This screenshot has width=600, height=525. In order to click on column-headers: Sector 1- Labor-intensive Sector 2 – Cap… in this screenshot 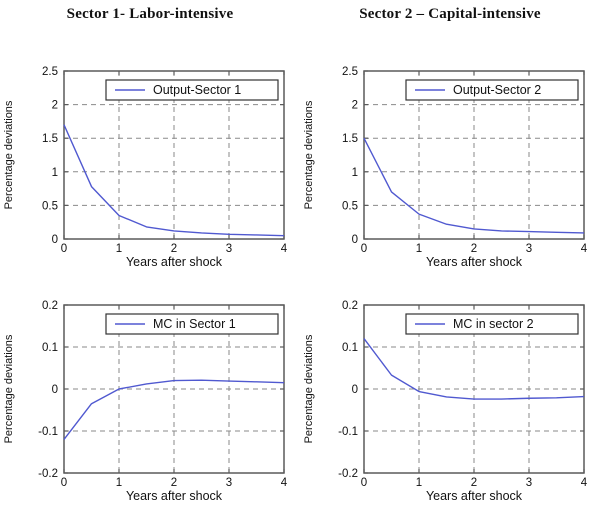, I will do `click(300, 18)`.